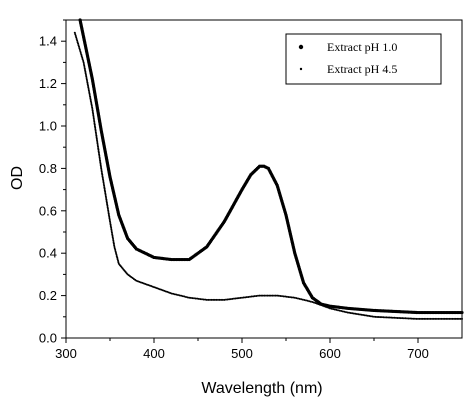 The height and width of the screenshot is (403, 474). What do you see at coordinates (48, 168) in the screenshot?
I see `y-tick-label: 0.8` at bounding box center [48, 168].